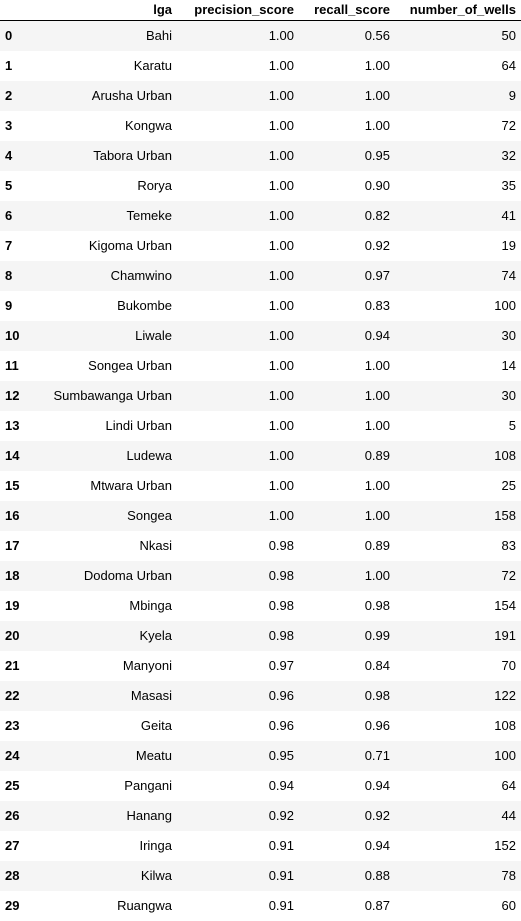  Describe the element at coordinates (14, 306) in the screenshot. I see `row-index-cell: 9` at that location.